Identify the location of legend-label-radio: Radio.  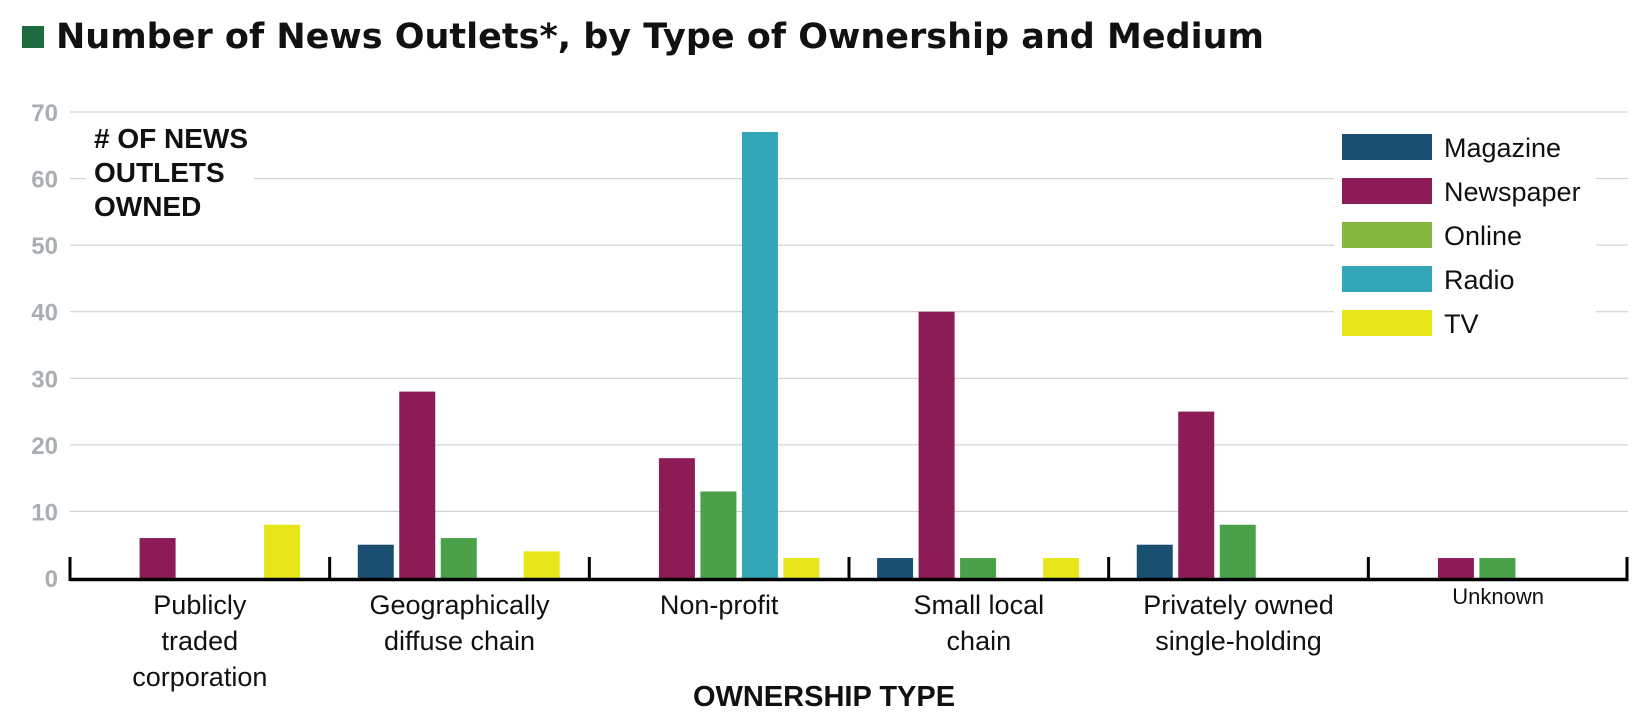
(1479, 280).